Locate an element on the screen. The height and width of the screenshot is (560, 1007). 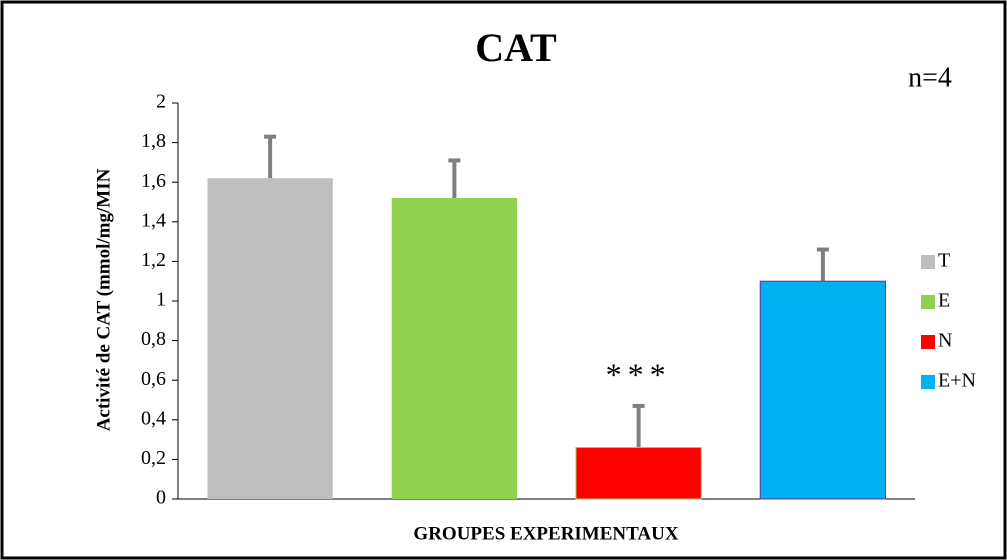
legend-label: T is located at coordinates (944, 261).